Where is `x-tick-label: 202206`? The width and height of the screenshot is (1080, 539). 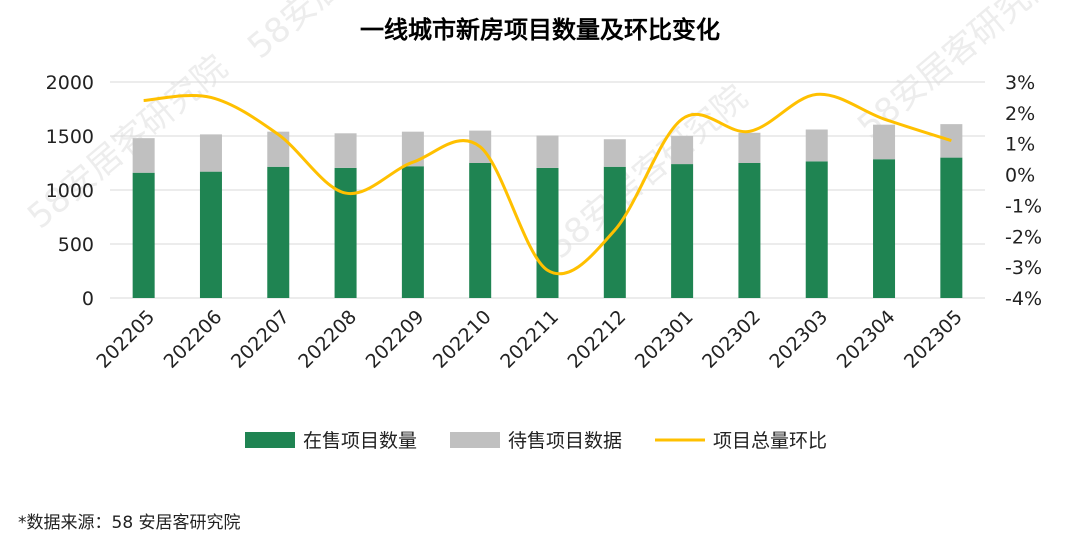
x-tick-label: 202206 is located at coordinates (193, 339).